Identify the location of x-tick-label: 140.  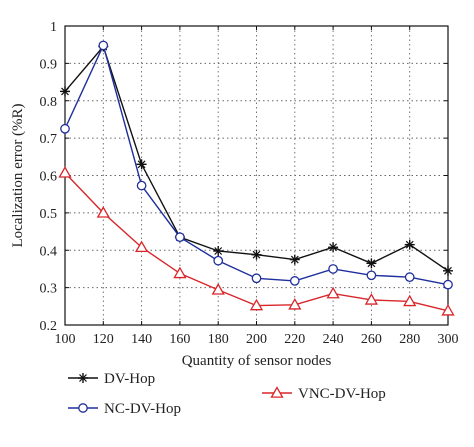
(141, 339).